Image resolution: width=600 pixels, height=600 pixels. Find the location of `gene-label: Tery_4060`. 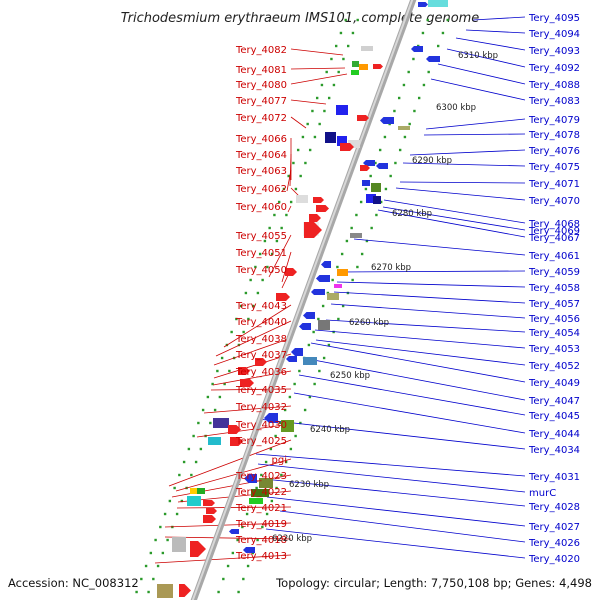

gene-label: Tery_4060 is located at coordinates (261, 207).